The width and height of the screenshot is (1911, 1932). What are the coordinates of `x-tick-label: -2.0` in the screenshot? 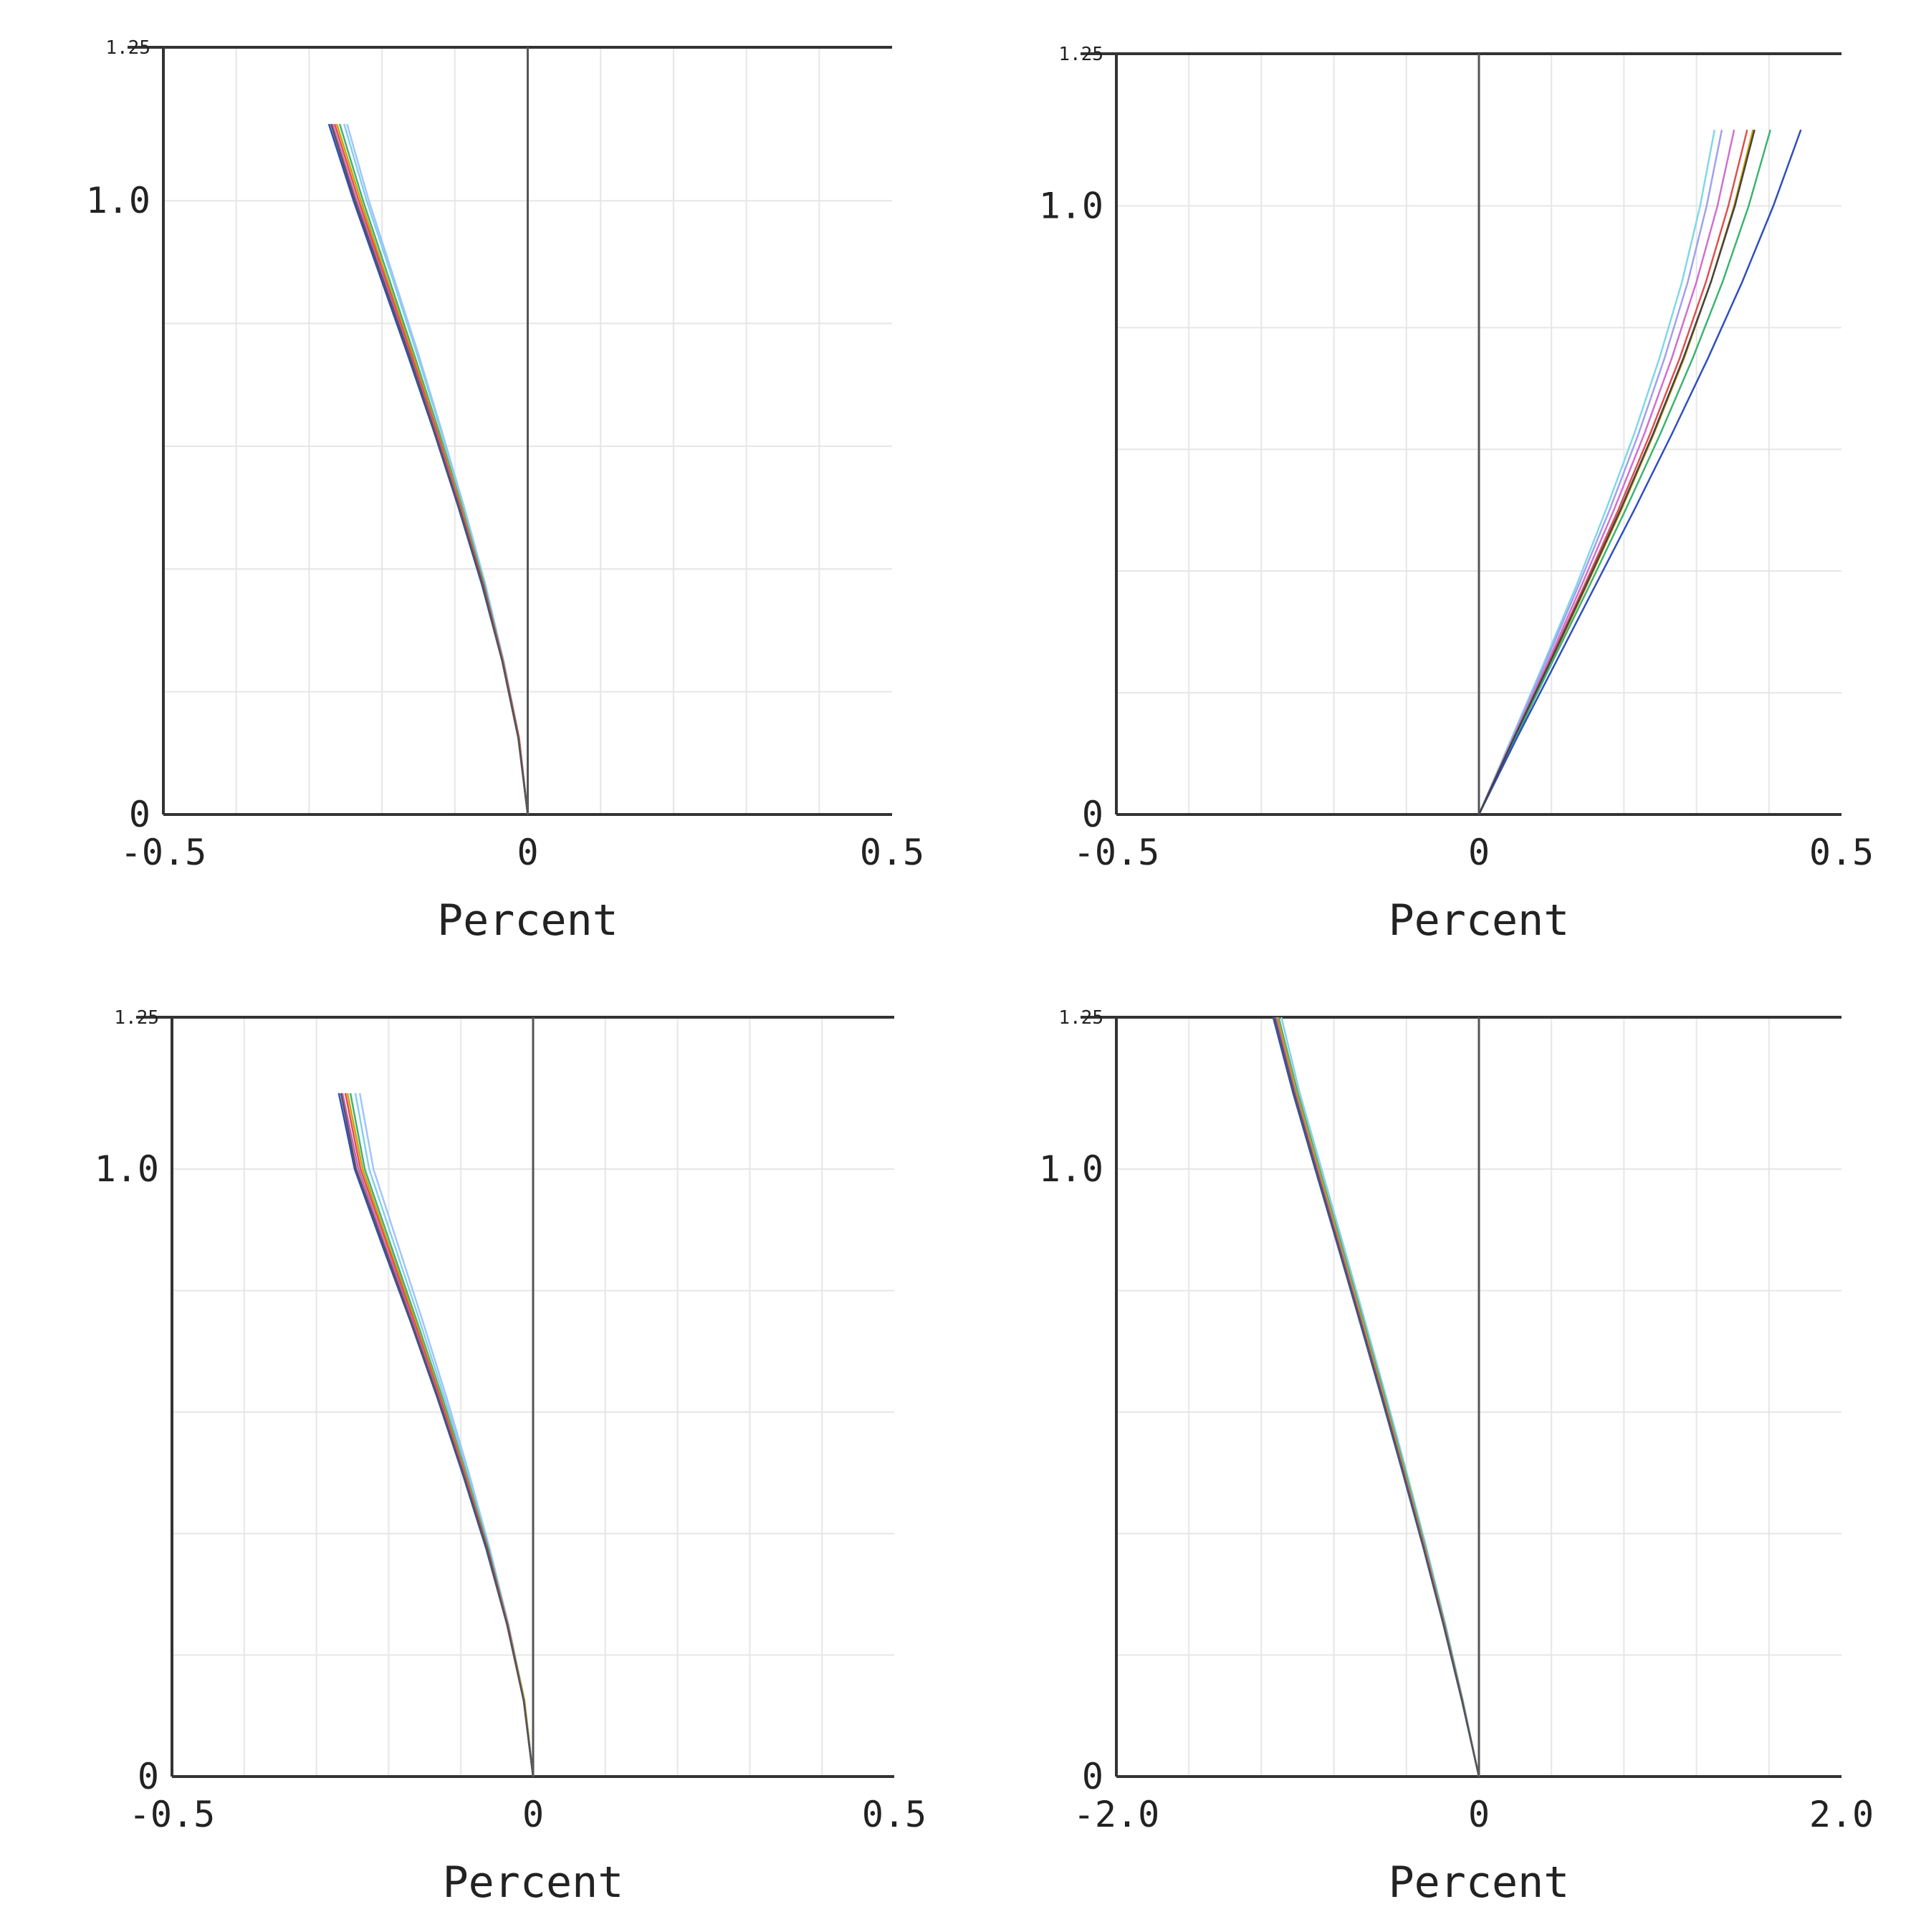 It's located at (1116, 1815).